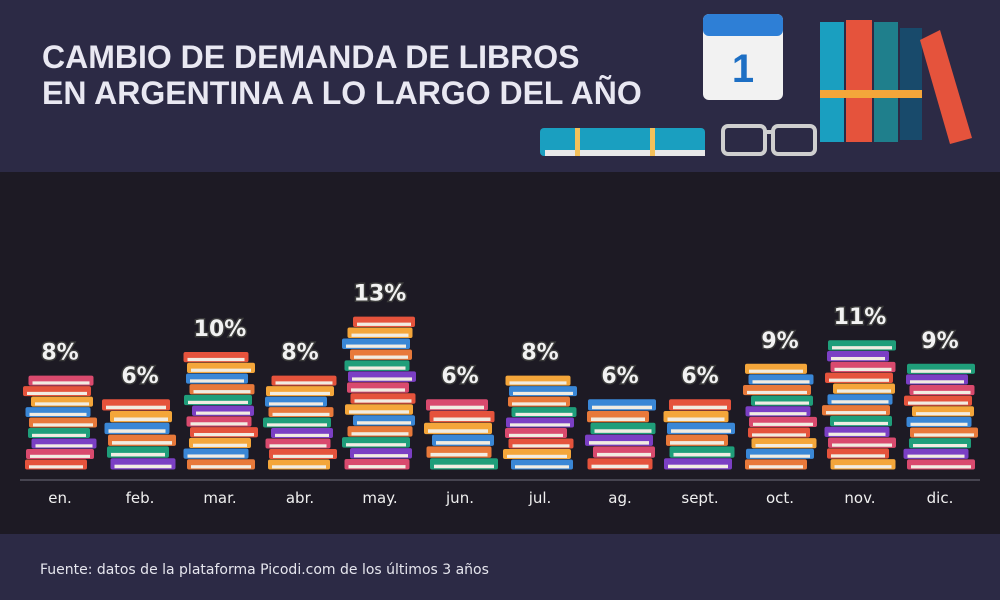  What do you see at coordinates (220, 329) in the screenshot?
I see `value-label: 10%` at bounding box center [220, 329].